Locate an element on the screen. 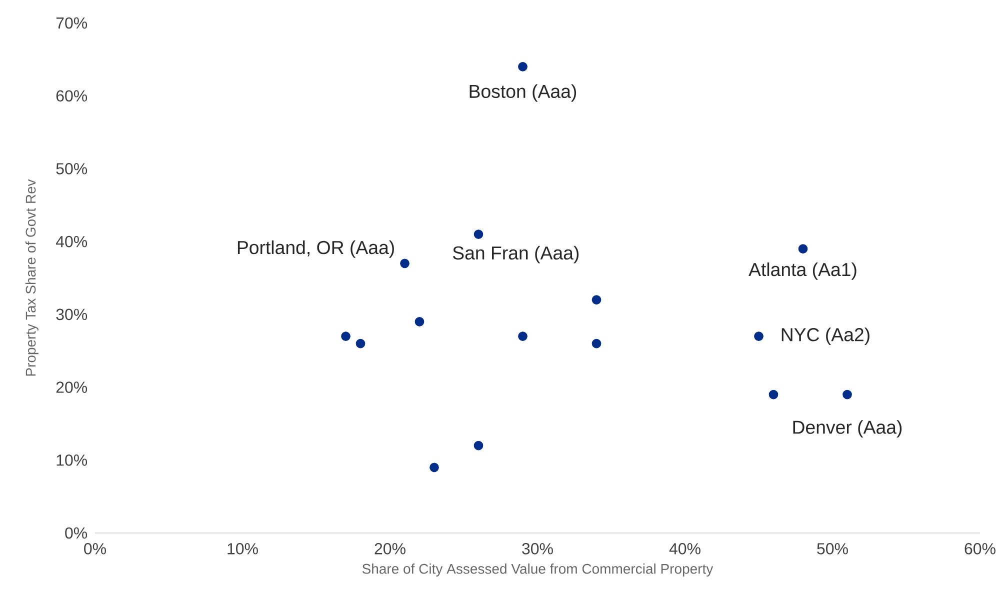 Image resolution: width=997 pixels, height=605 pixels. y-tick-label: 40% is located at coordinates (72, 242).